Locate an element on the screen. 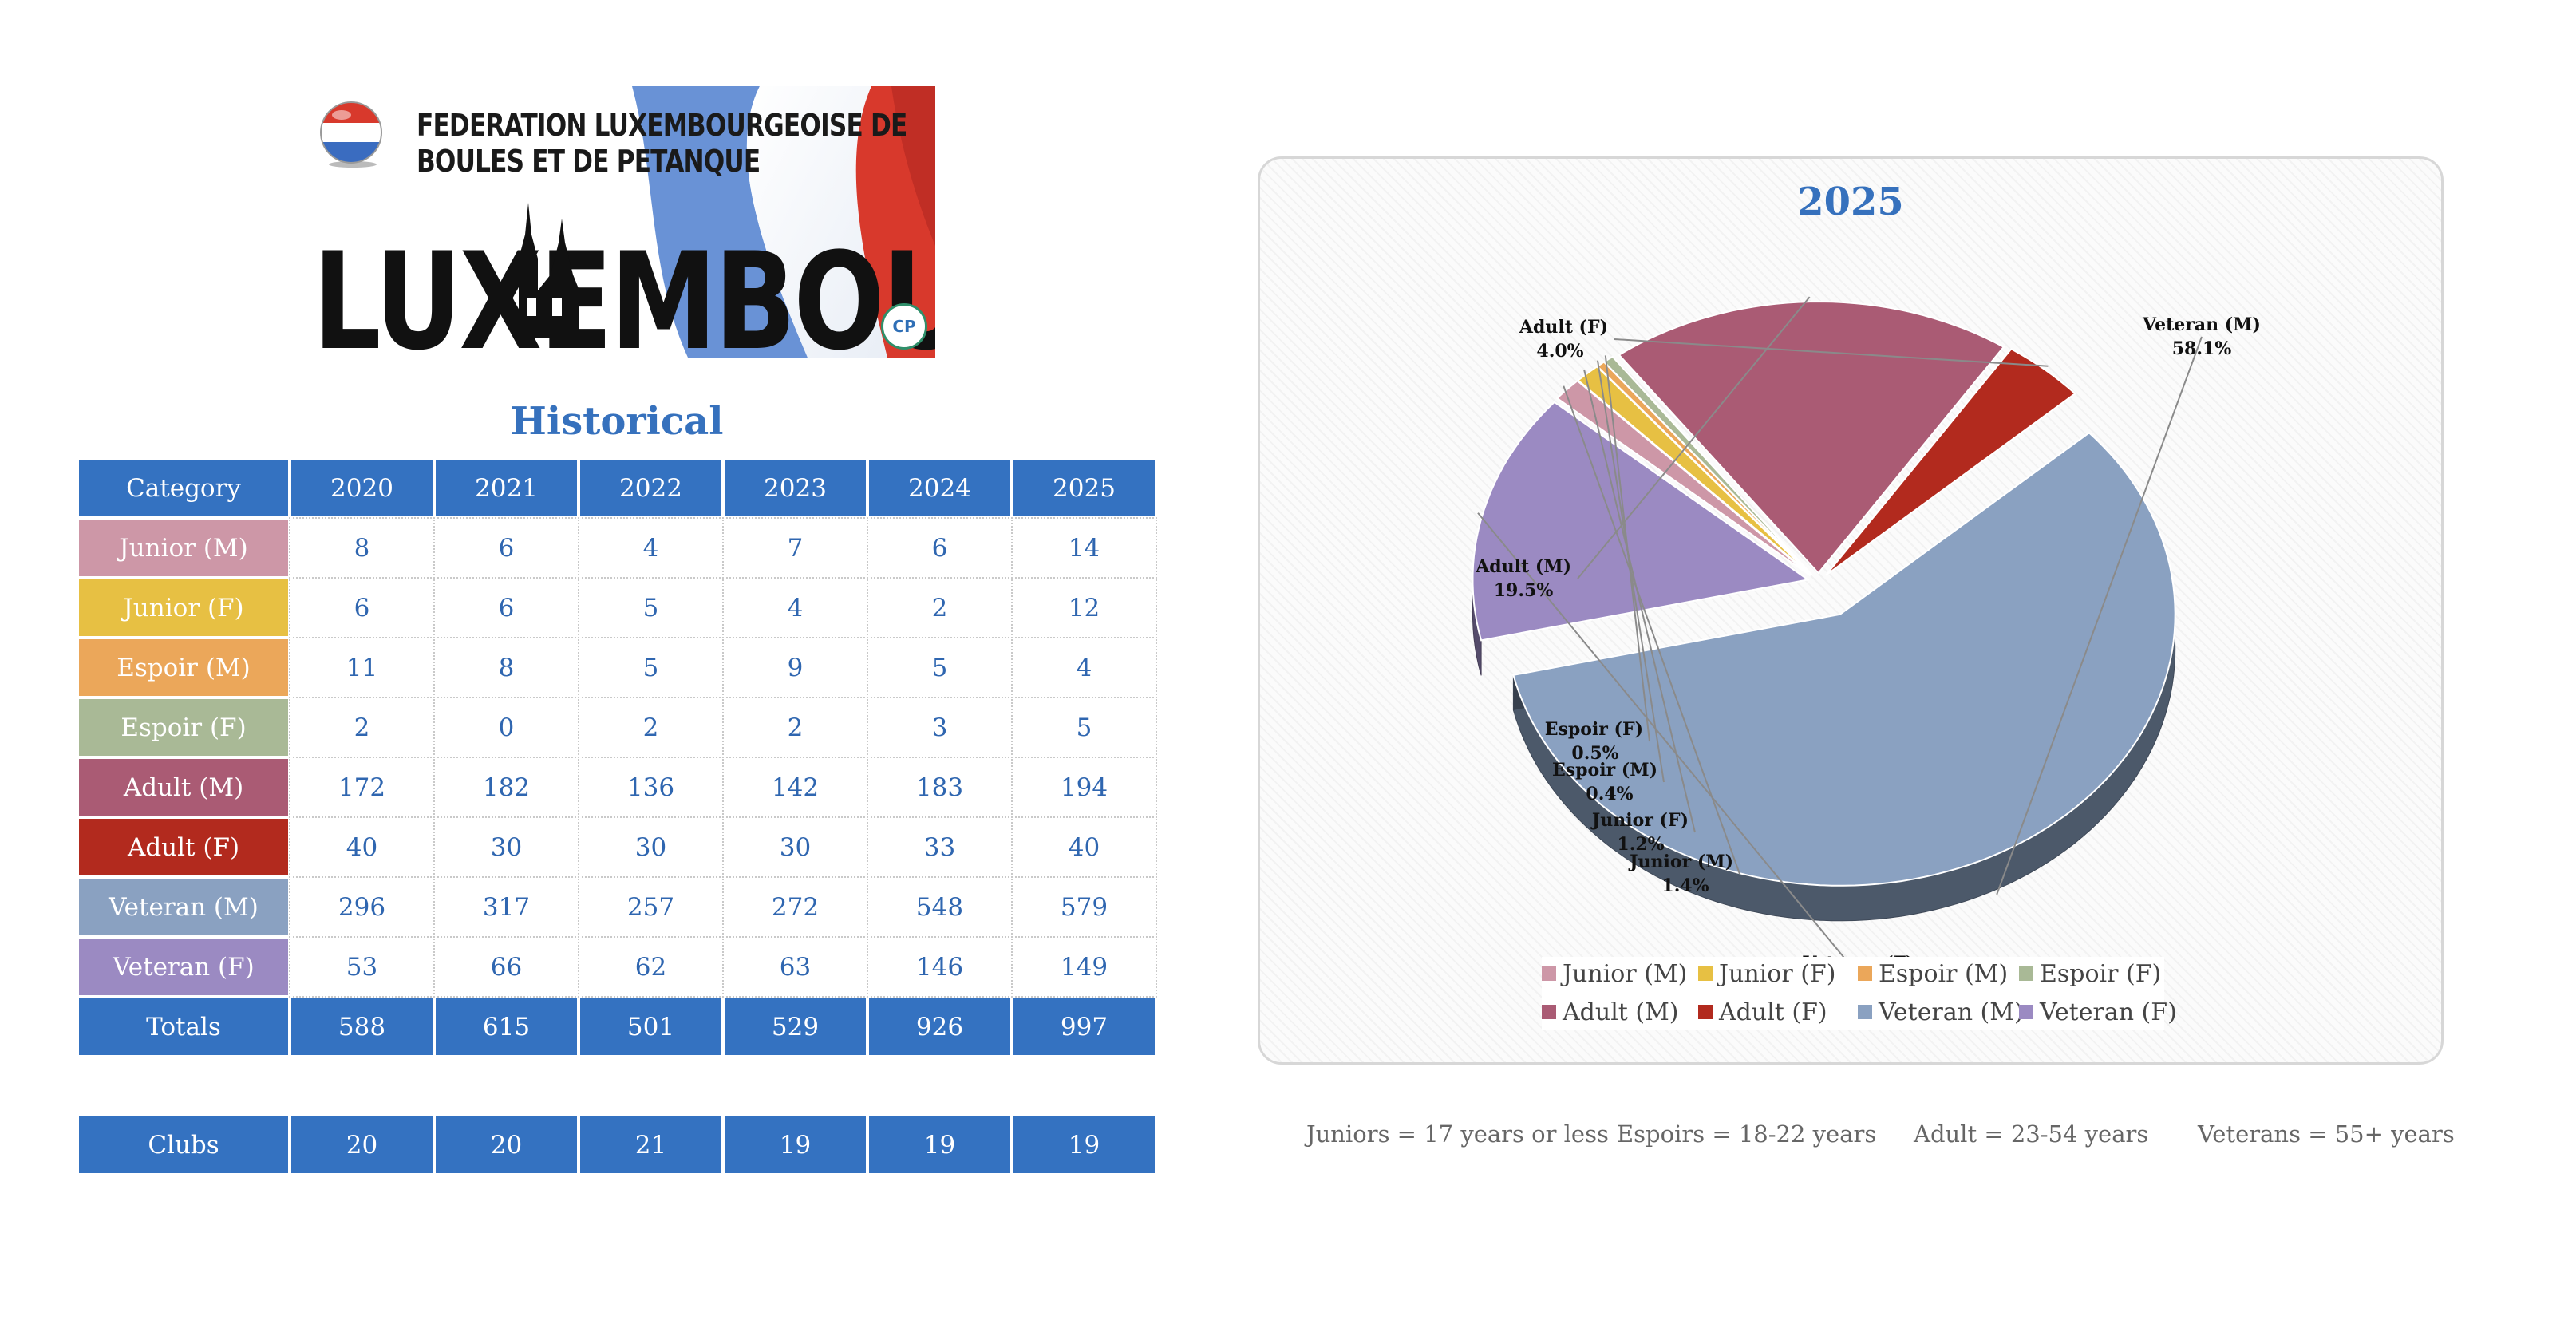 Image resolution: width=2576 pixels, height=1320 pixels. slice-label-name: Junior (F) is located at coordinates (1639, 820).